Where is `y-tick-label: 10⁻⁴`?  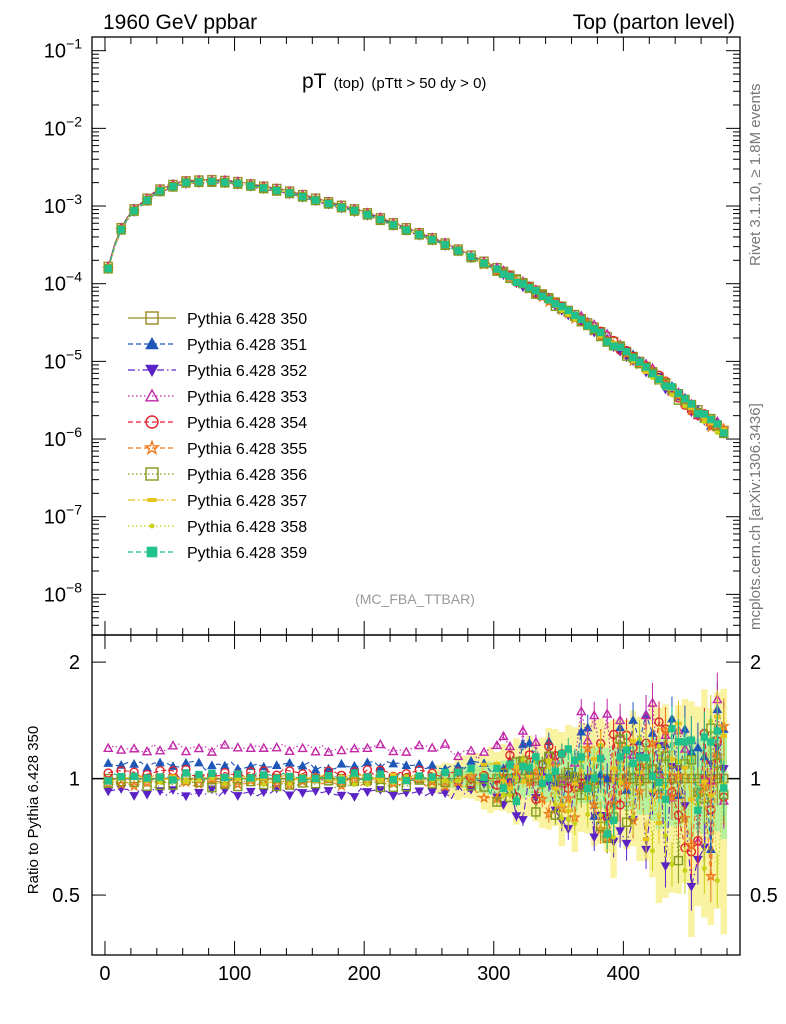
y-tick-label: 10⁻⁴ is located at coordinates (63, 282).